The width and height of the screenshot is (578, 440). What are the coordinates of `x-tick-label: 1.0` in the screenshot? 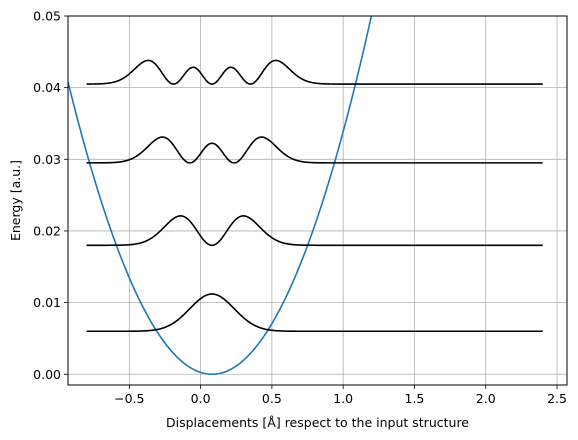 It's located at (343, 398).